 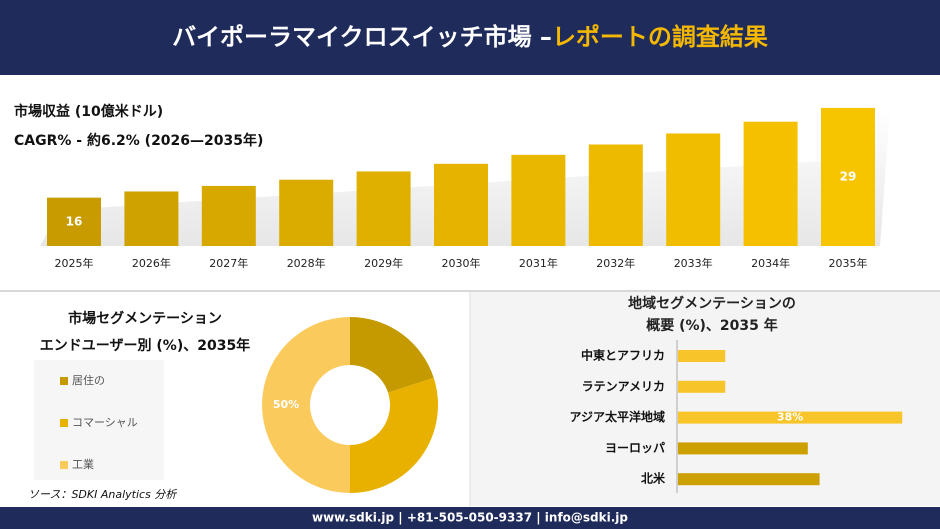 I want to click on chart-subtitle: エンドユーザー別 (%)、2035年, so click(x=145, y=345).